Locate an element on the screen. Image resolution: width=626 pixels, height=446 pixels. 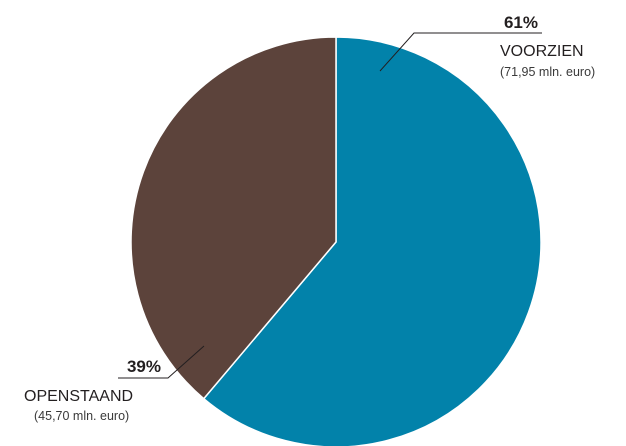
voorzien-percent-label: 61% is located at coordinates (521, 22).